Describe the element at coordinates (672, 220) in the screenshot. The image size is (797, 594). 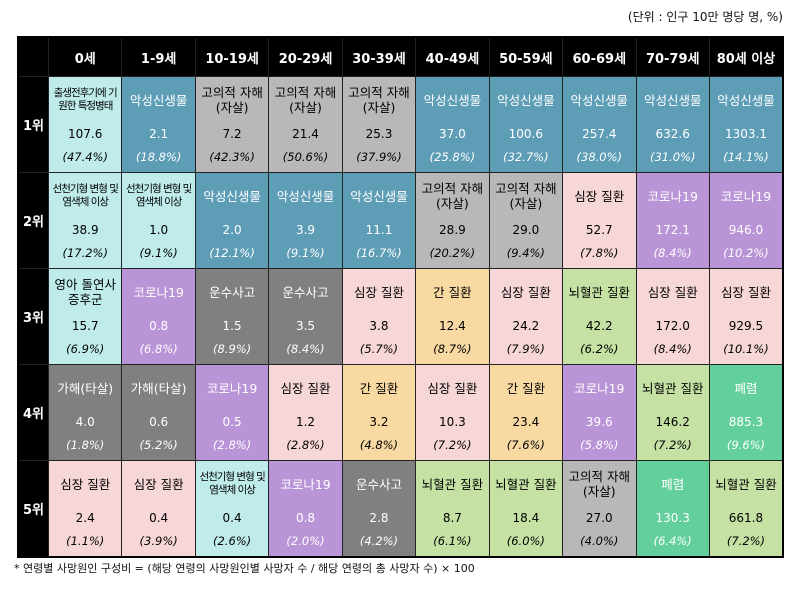
I see `cause-cell: 코로나19 172.1 (8.4%)` at that location.